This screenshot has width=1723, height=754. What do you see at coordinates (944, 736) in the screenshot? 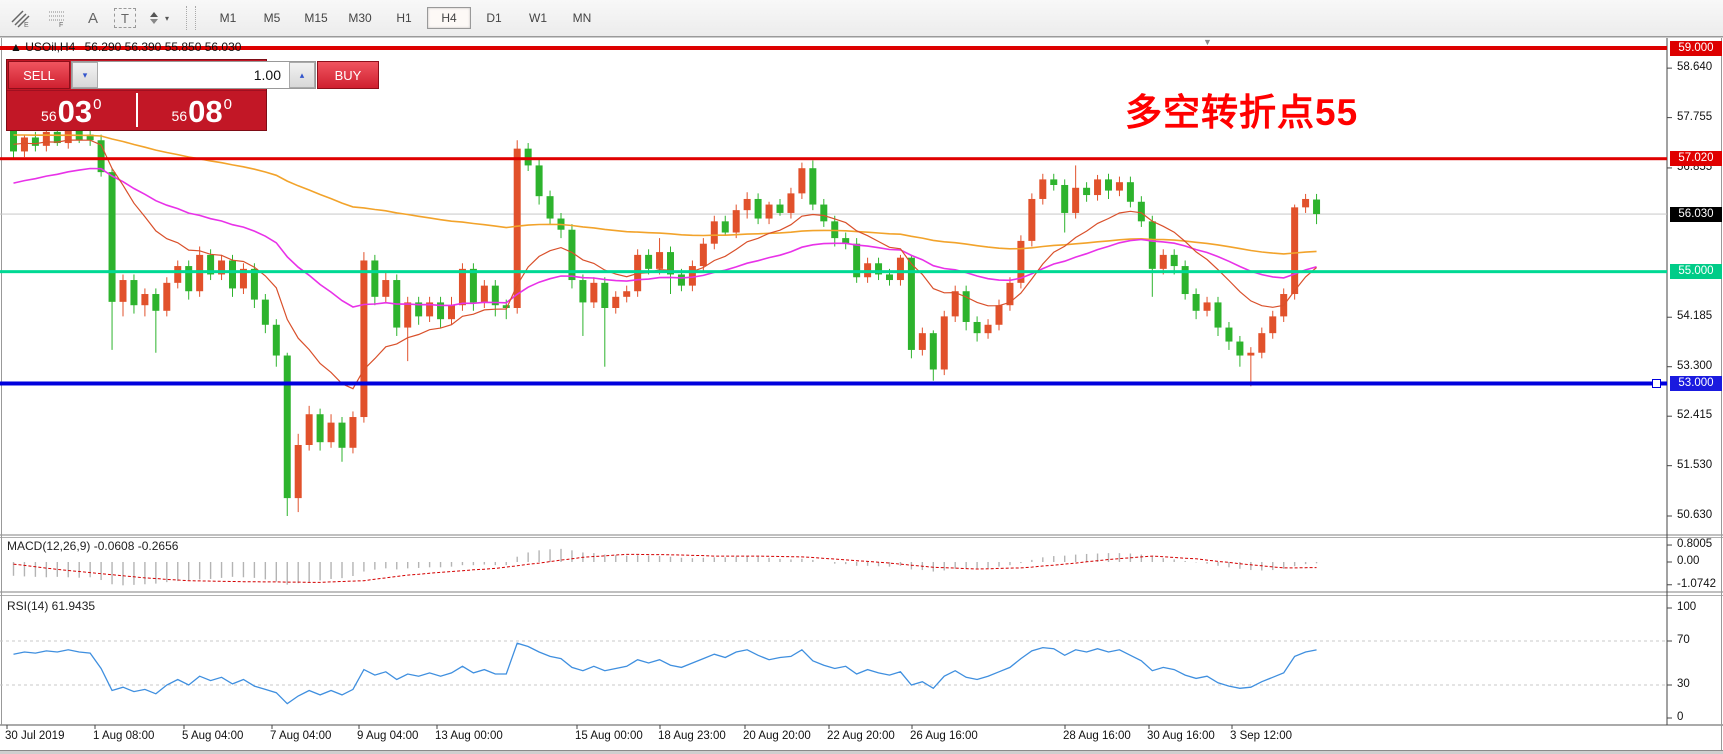
I see `time-tick: 26 Aug 16:00` at bounding box center [944, 736].